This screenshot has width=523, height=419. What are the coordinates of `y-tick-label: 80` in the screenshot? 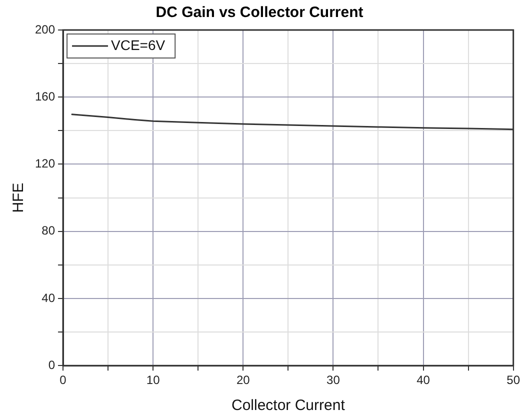 It's located at (49, 231).